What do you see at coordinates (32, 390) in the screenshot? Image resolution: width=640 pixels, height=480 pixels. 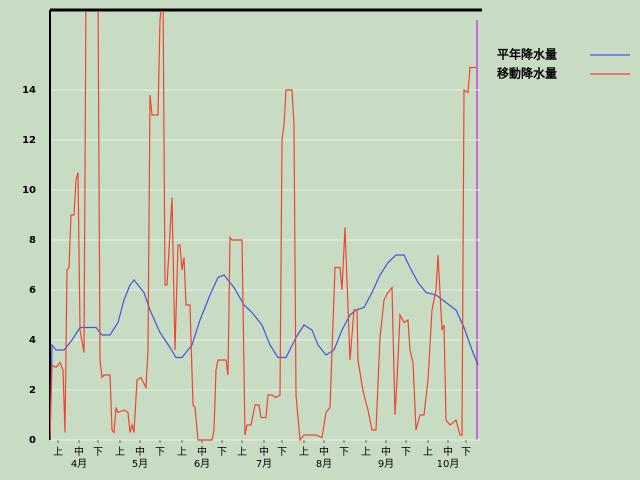 I see `y-tick-label: 2` at bounding box center [32, 390].